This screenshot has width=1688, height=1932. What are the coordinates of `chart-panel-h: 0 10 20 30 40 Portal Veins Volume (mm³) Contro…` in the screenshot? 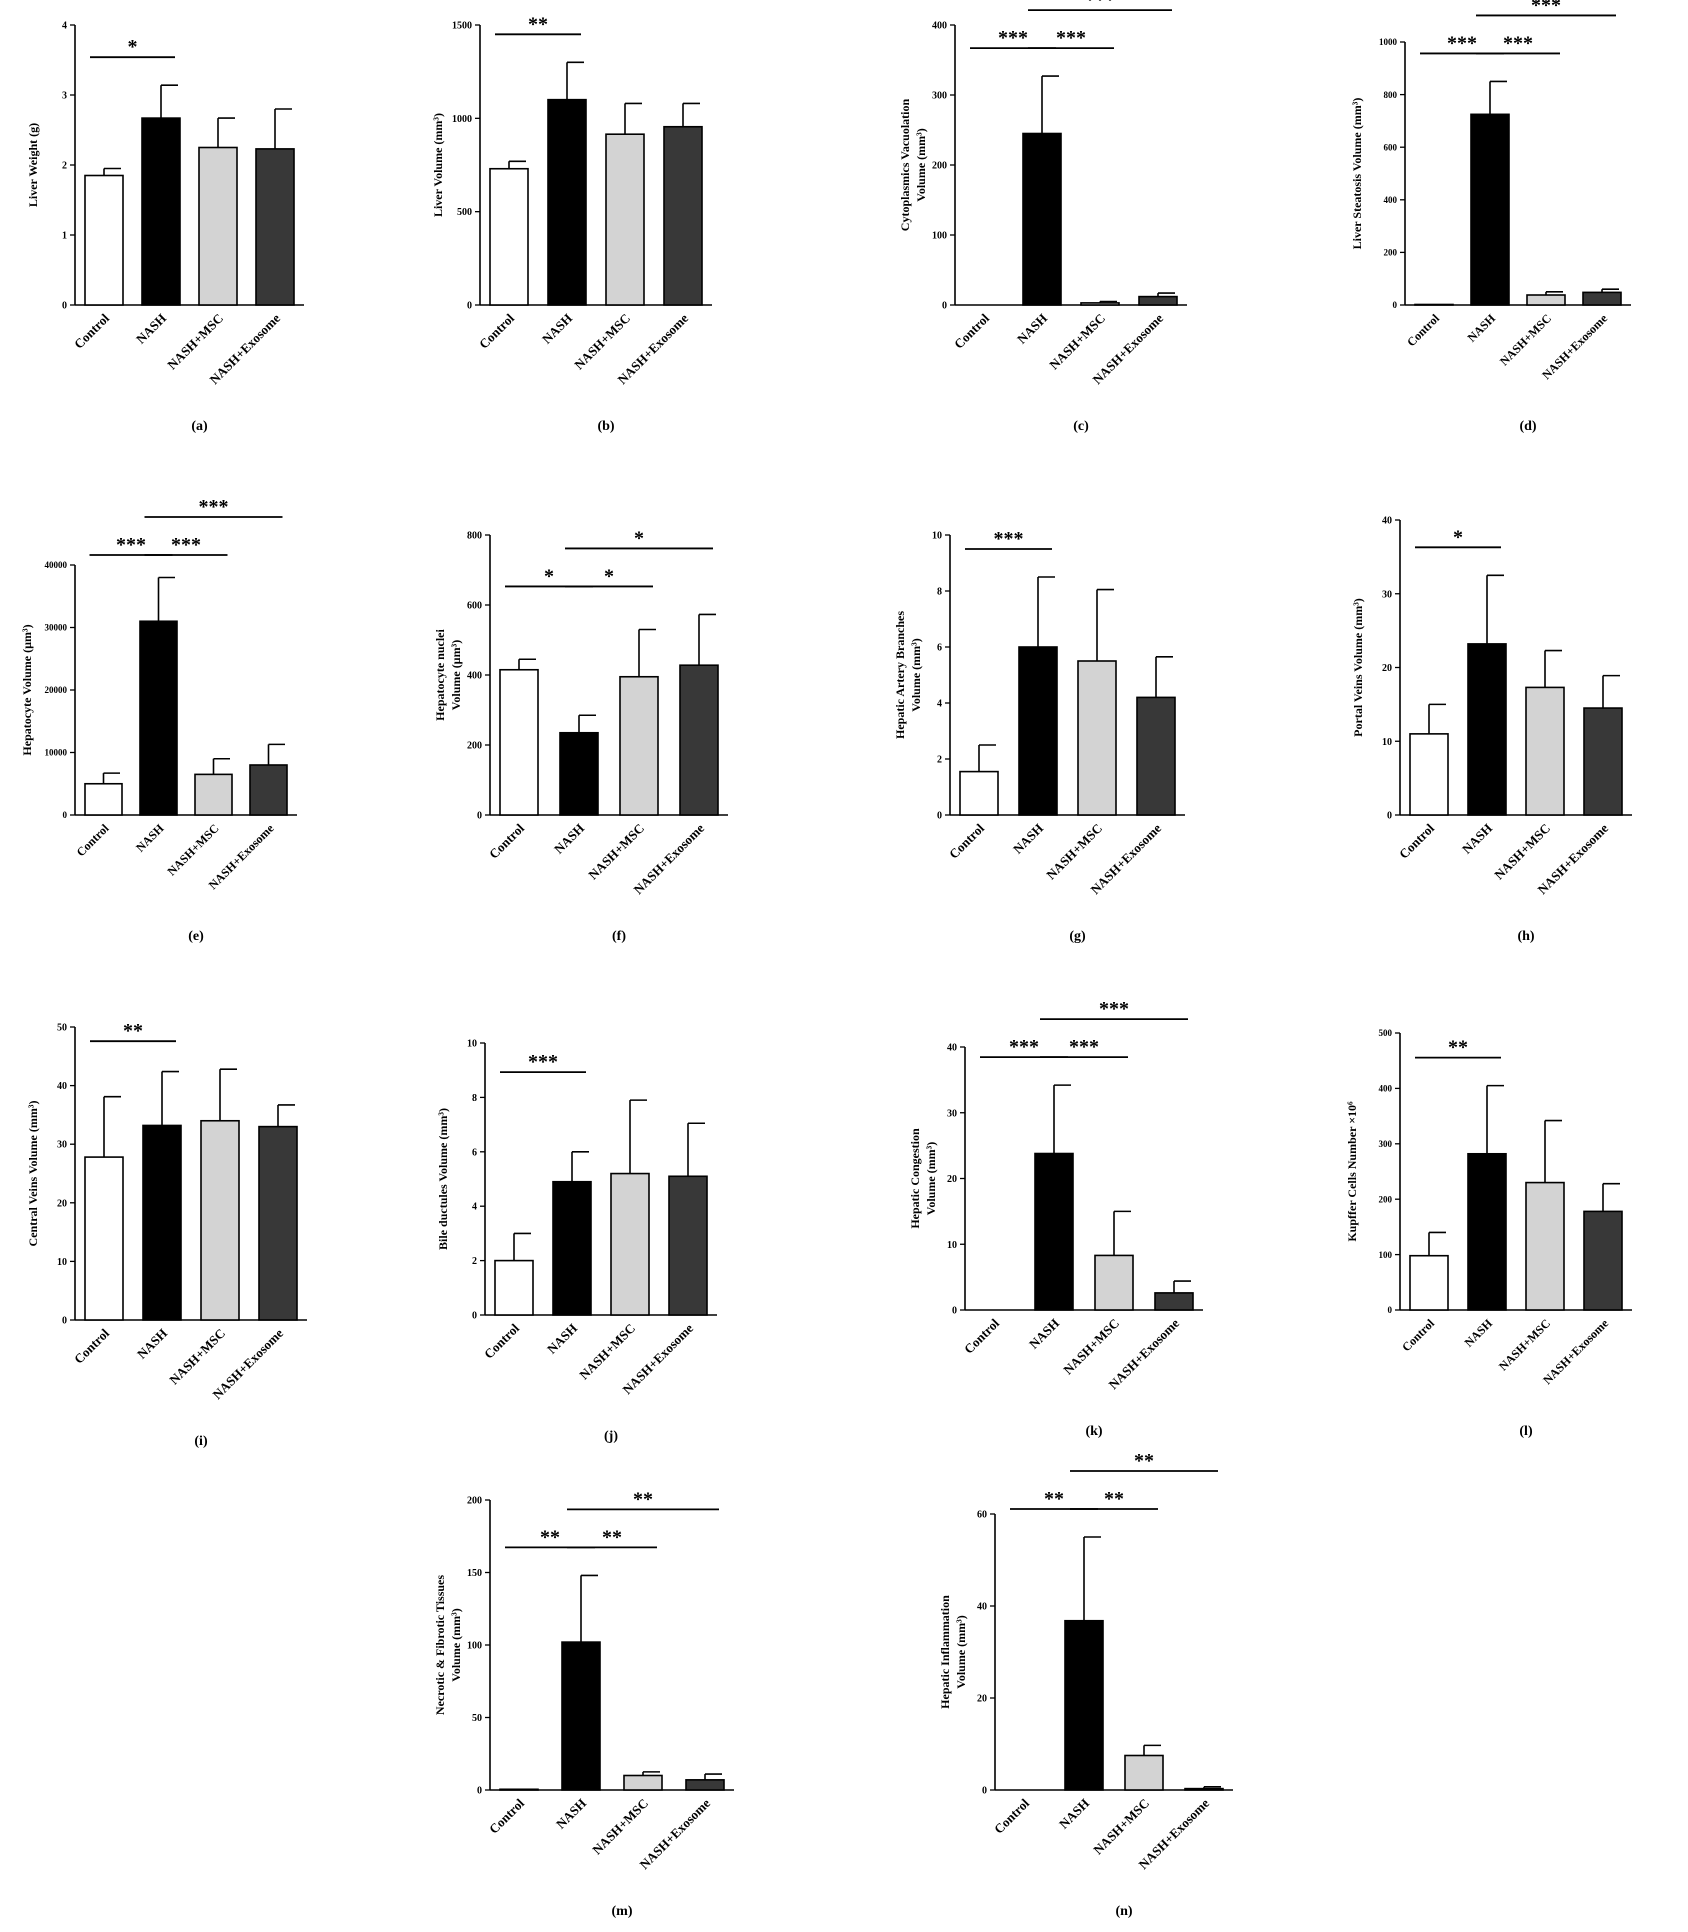 It's located at (1491, 730).